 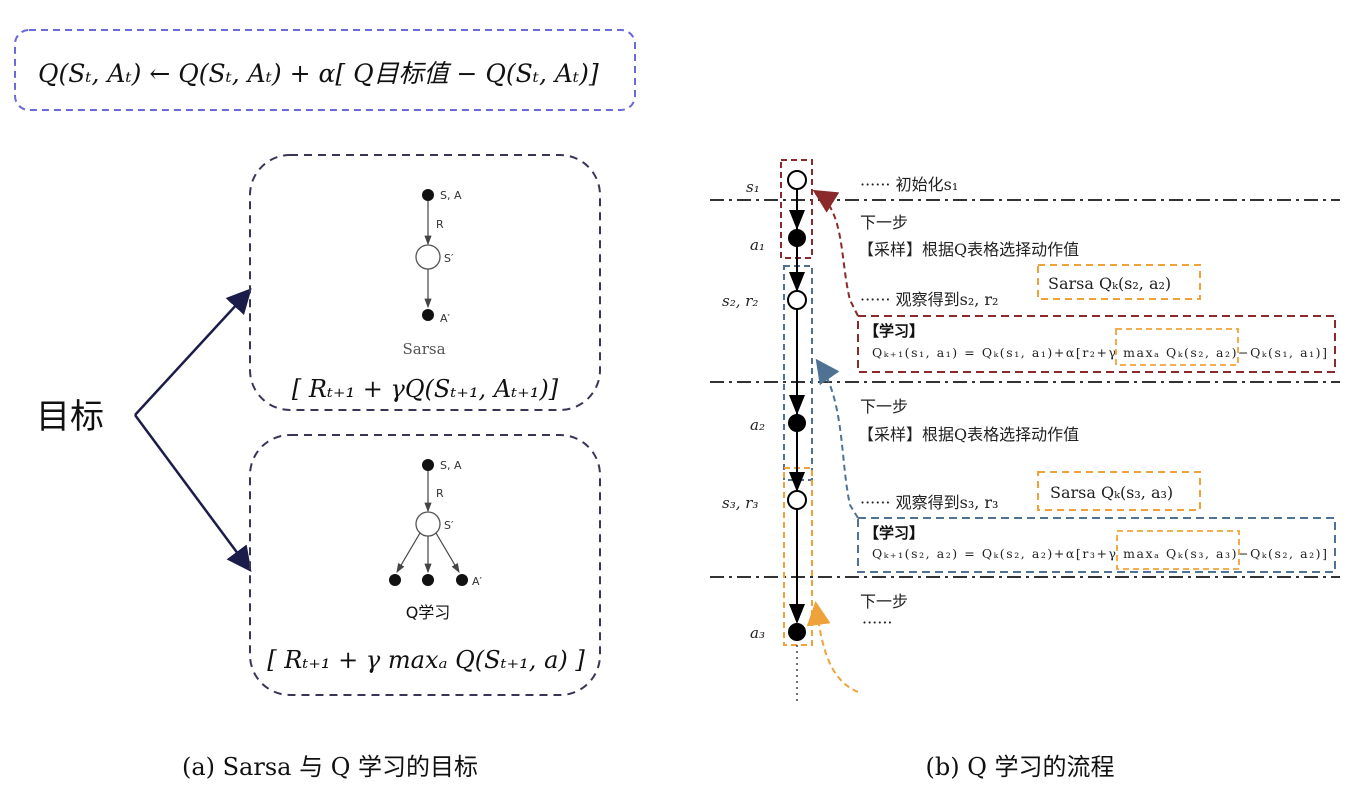 I want to click on step2-max-box, so click(x=1178, y=550).